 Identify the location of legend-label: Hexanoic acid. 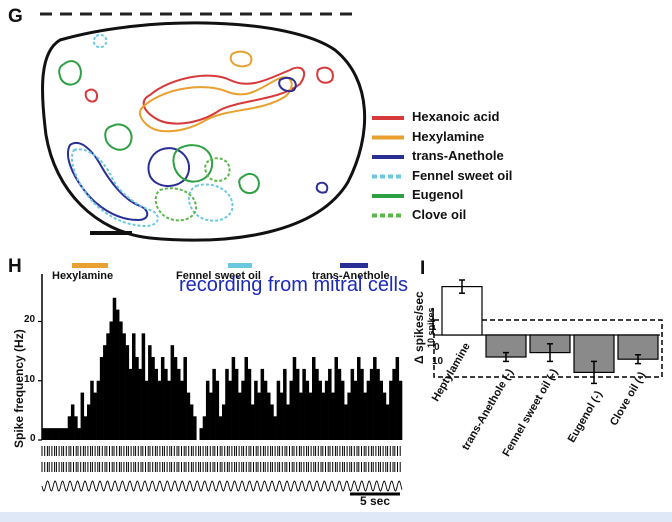
(456, 116).